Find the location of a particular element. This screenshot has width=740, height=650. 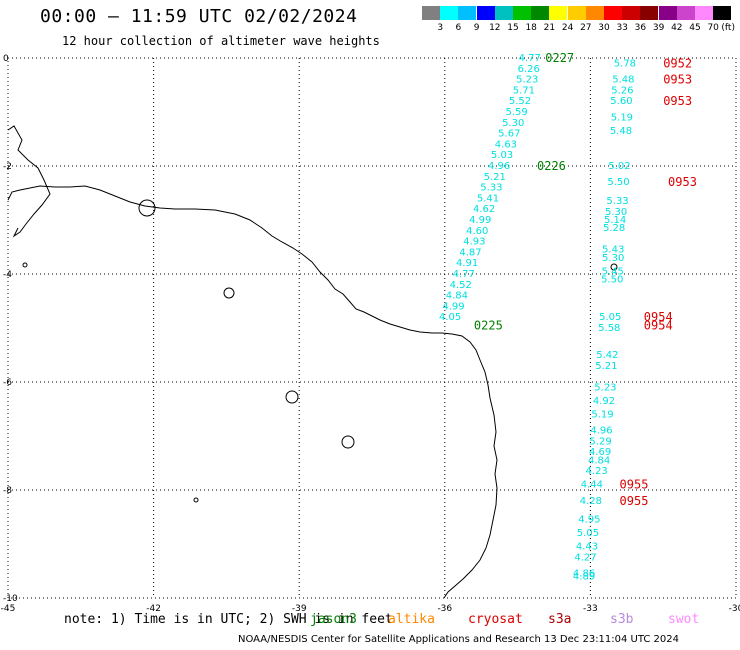

swh-value: 4.44 is located at coordinates (592, 485).